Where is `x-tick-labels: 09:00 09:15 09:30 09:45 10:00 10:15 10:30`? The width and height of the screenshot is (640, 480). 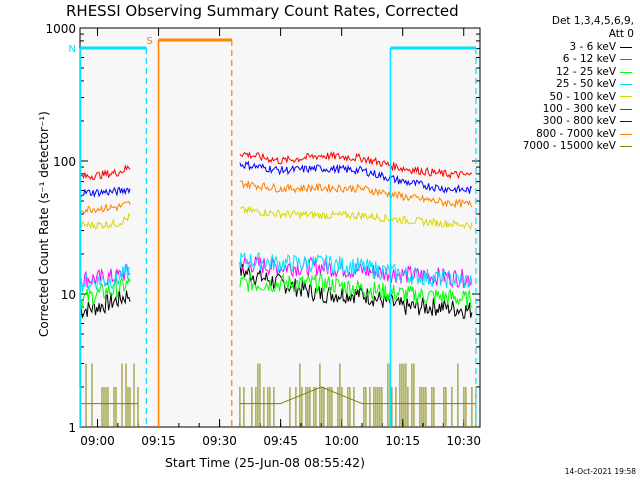 x-tick-labels: 09:00 09:15 09:30 09:45 10:00 10:15 10:30 is located at coordinates (280, 441).